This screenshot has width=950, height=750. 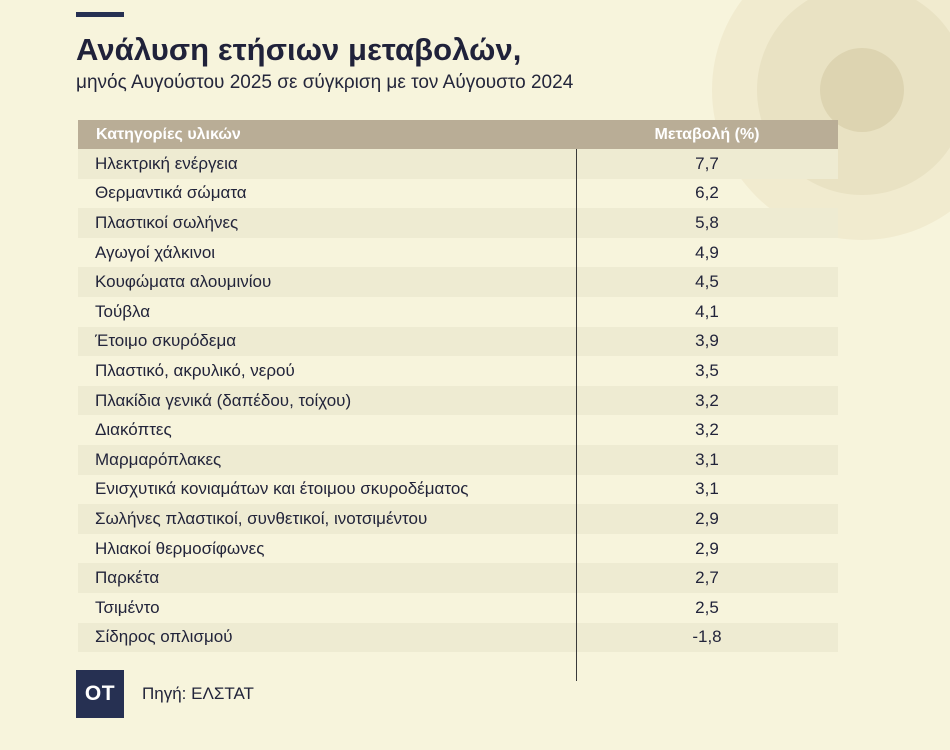 I want to click on category-cell: Αγωγοί χάλκινοι, so click(x=155, y=252).